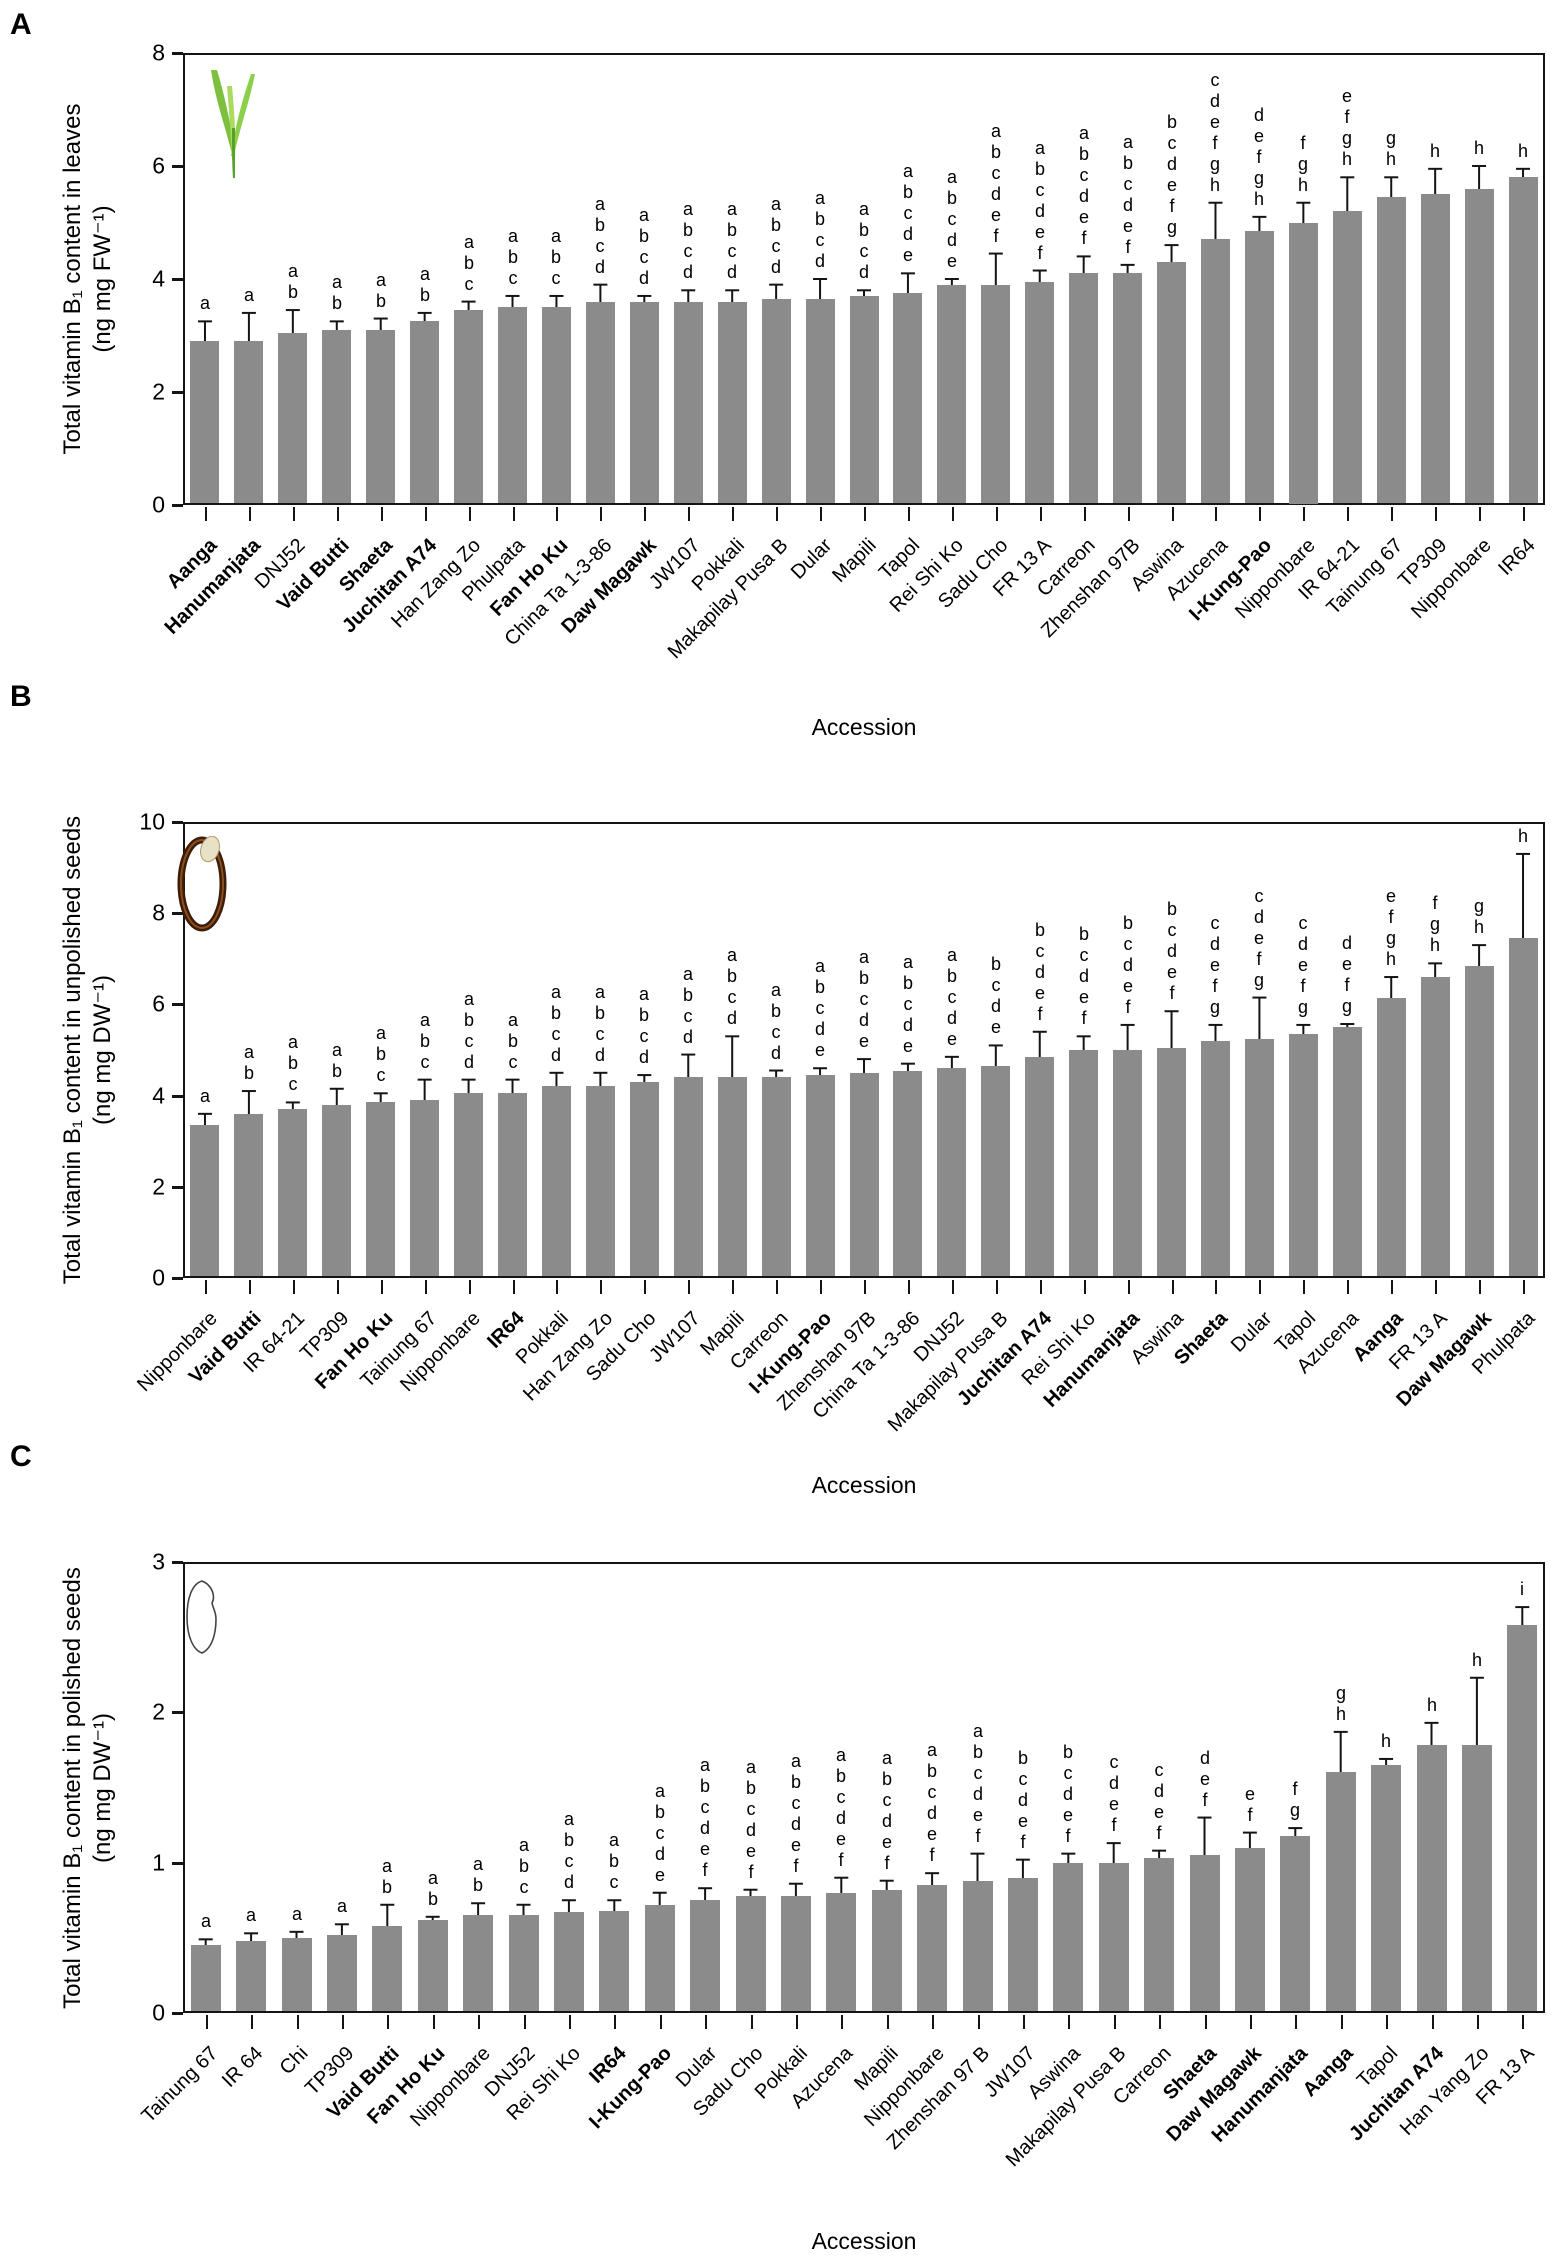 The image size is (1562, 2258). What do you see at coordinates (152, 821) in the screenshot?
I see `y-tick-label: 10` at bounding box center [152, 821].